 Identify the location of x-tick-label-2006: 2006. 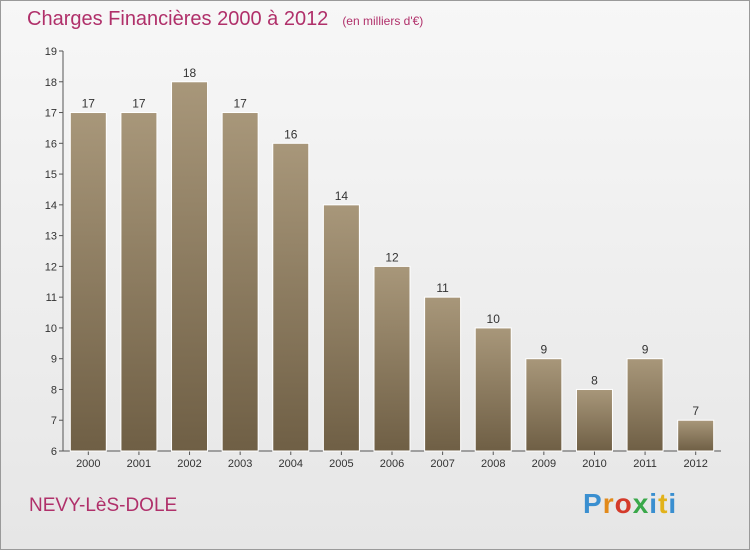
(392, 464).